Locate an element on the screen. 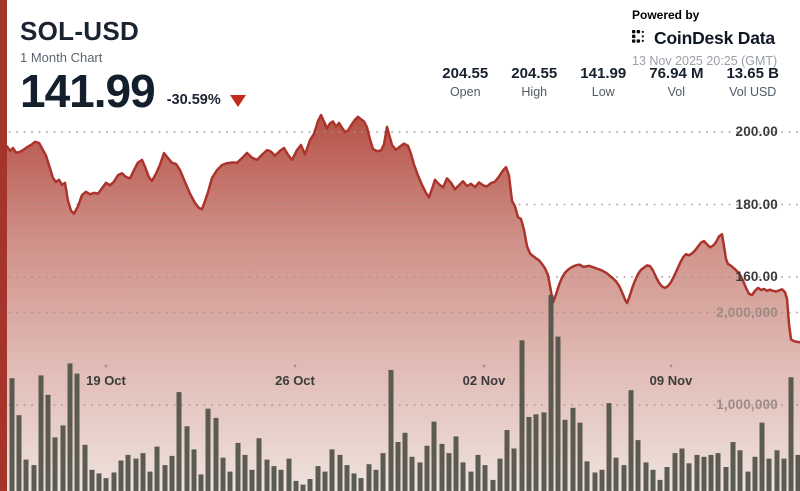 The image size is (800, 491). stat-label: Open is located at coordinates (465, 92).